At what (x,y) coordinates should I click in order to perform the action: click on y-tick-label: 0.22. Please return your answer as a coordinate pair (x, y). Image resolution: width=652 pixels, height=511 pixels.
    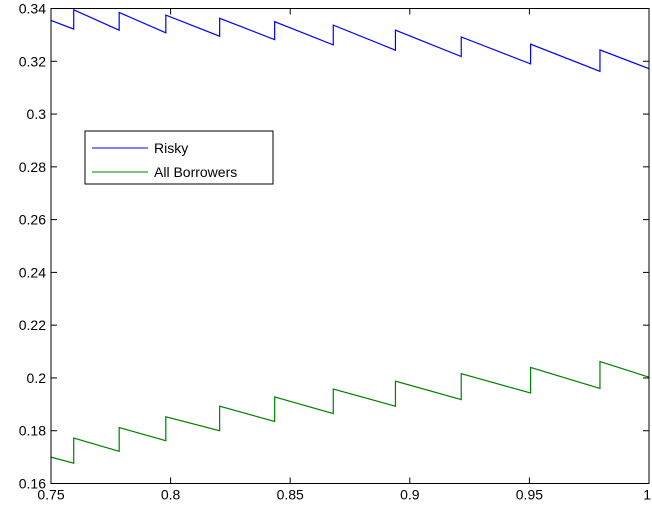
    Looking at the image, I should click on (32, 325).